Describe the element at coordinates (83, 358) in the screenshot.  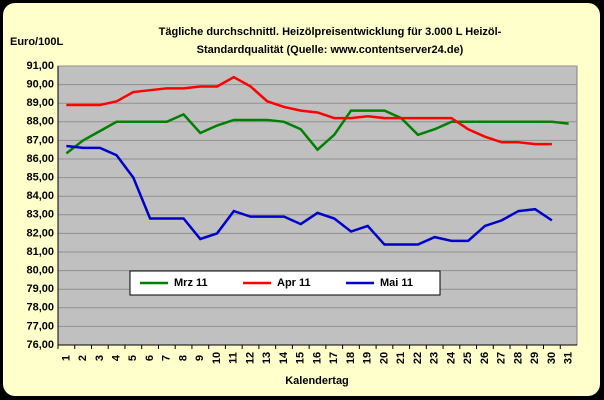
I see `x-tick-label: 2` at that location.